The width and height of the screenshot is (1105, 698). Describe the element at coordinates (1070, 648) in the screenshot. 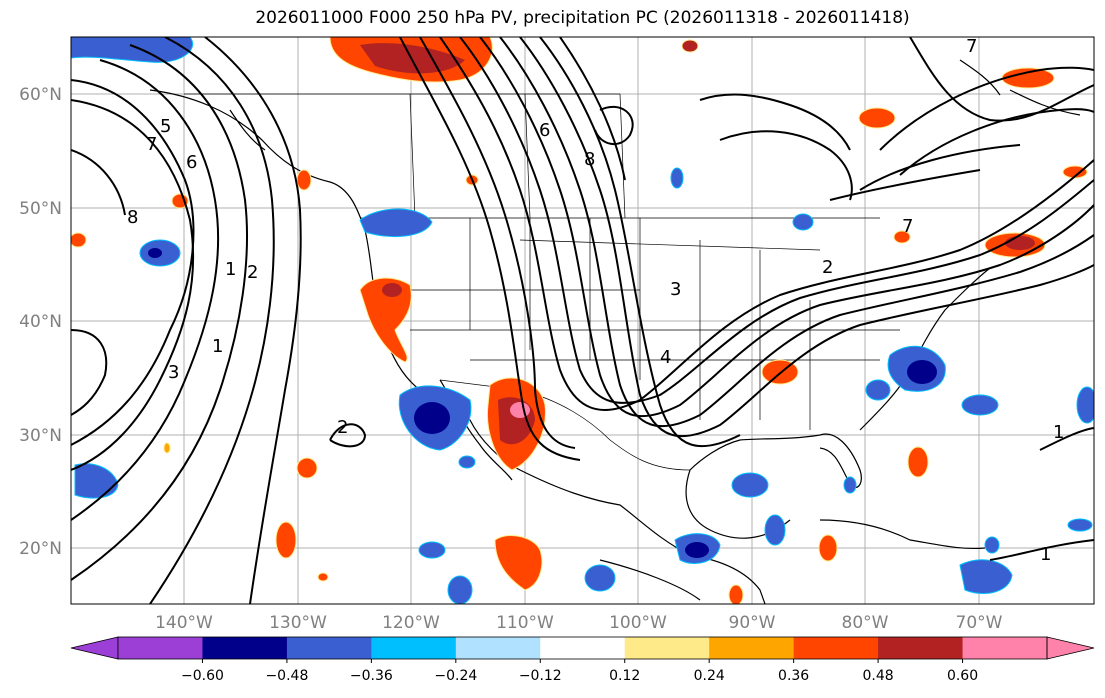

I see `colorbar-extend-max` at that location.